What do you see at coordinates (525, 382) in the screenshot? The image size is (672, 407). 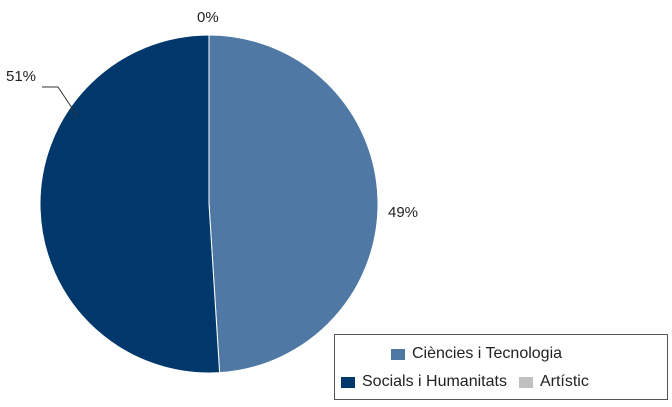 I see `legend-swatch-artistic` at bounding box center [525, 382].